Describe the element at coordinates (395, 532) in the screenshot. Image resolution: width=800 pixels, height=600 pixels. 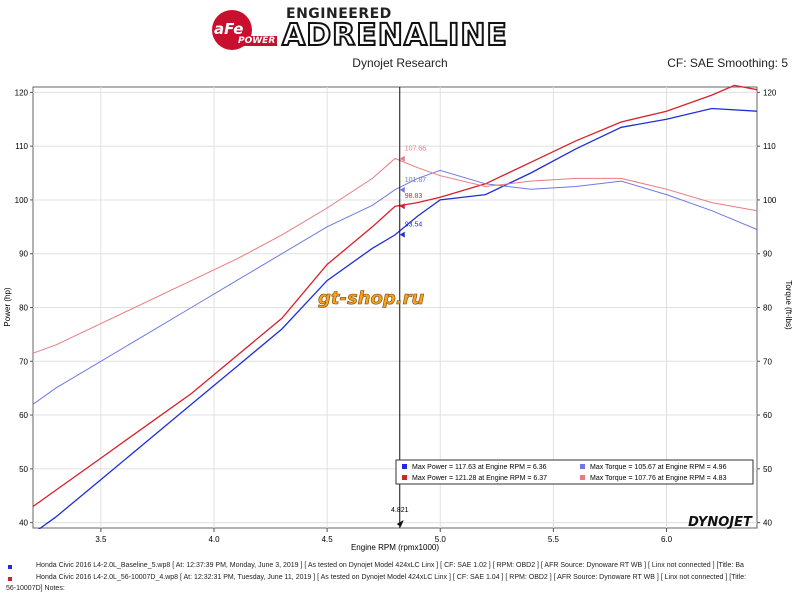
I see `plot-bottom-mask` at that location.